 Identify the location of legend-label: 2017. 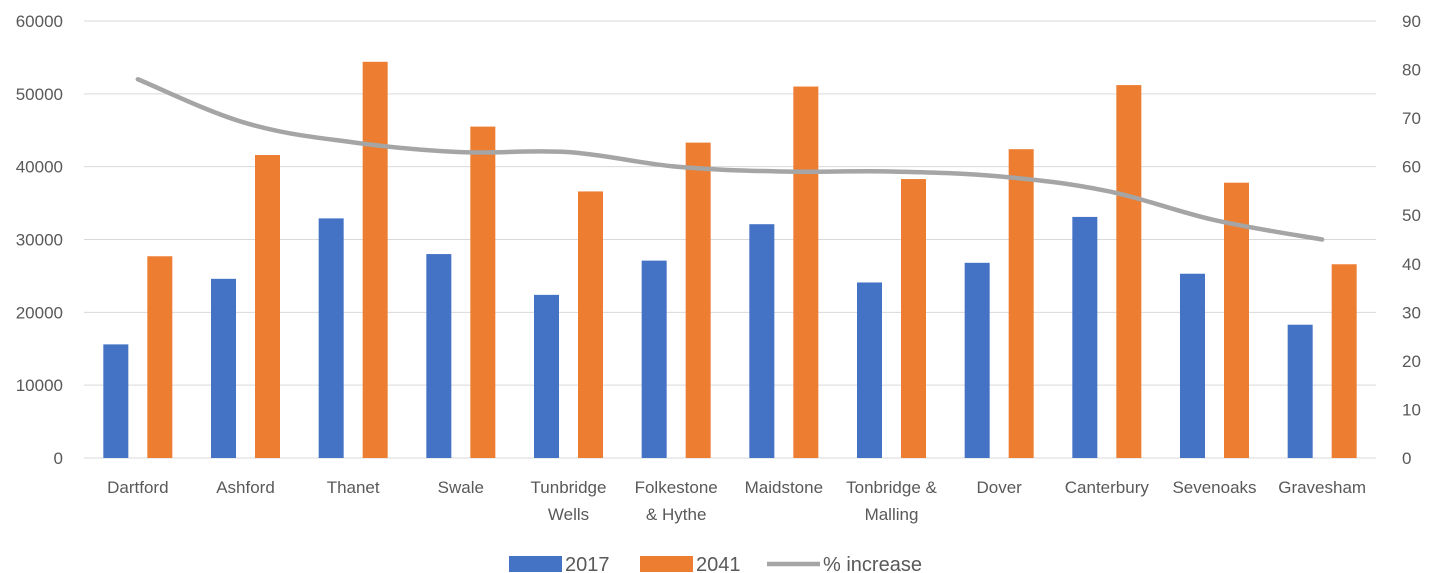
(587, 563).